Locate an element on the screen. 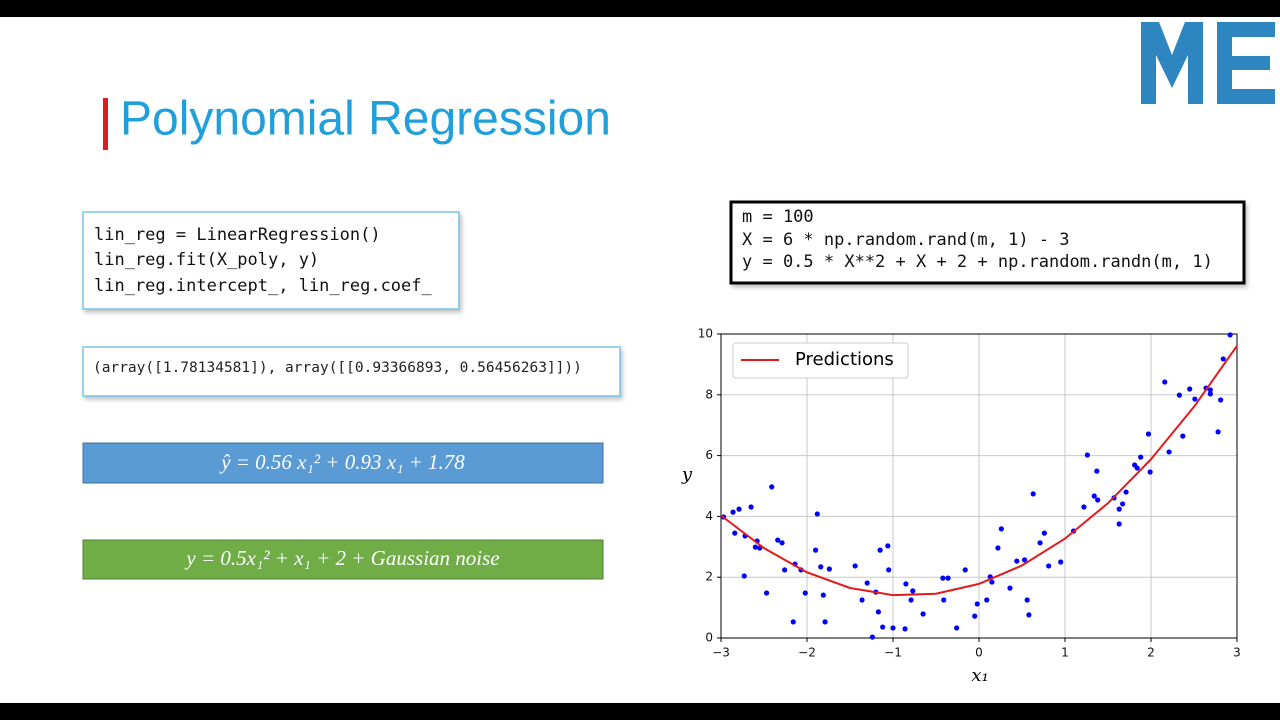 Image resolution: width=1280 pixels, height=725 pixels. legend-label: Predictions is located at coordinates (844, 359).